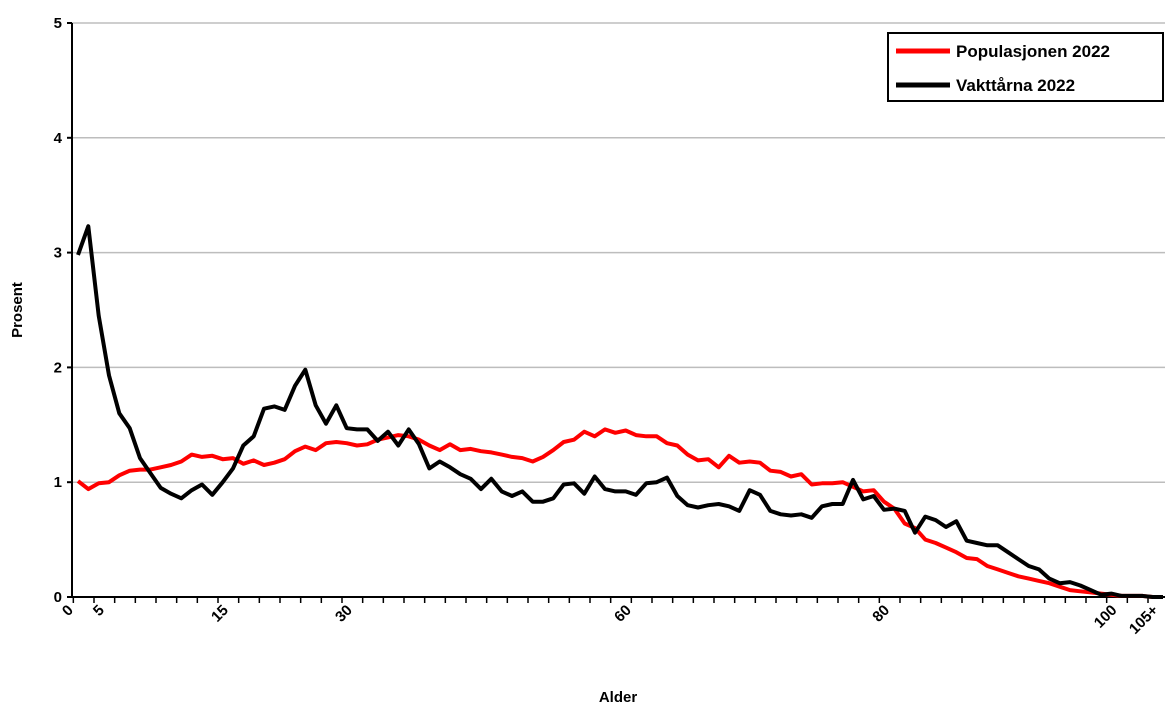 This screenshot has height=706, width=1170. Describe the element at coordinates (1033, 51) in the screenshot. I see `legend-label: Populasjonen 2022` at that location.